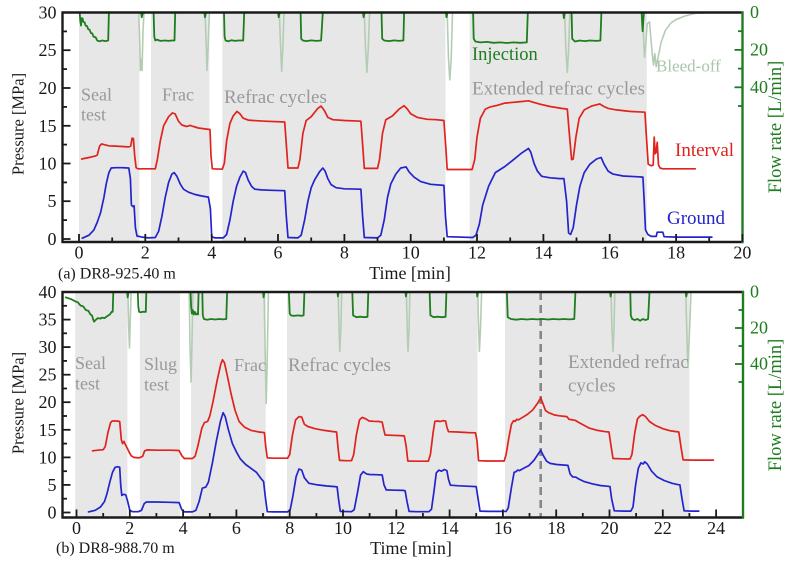  What do you see at coordinates (688, 66) in the screenshot?
I see `svg-text: Bleed-off` at bounding box center [688, 66].